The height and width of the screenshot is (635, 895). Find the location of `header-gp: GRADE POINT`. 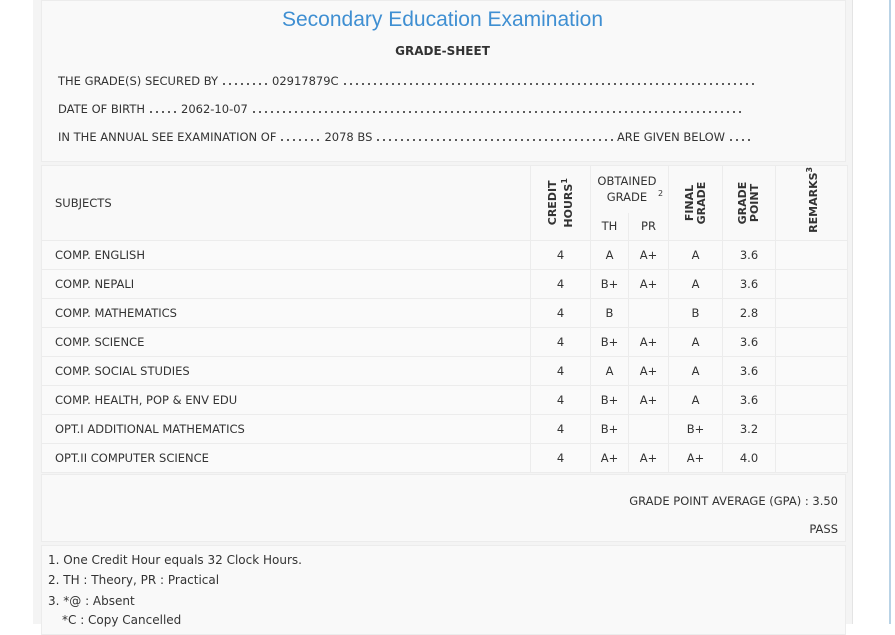

header-gp: GRADE POINT is located at coordinates (749, 203).